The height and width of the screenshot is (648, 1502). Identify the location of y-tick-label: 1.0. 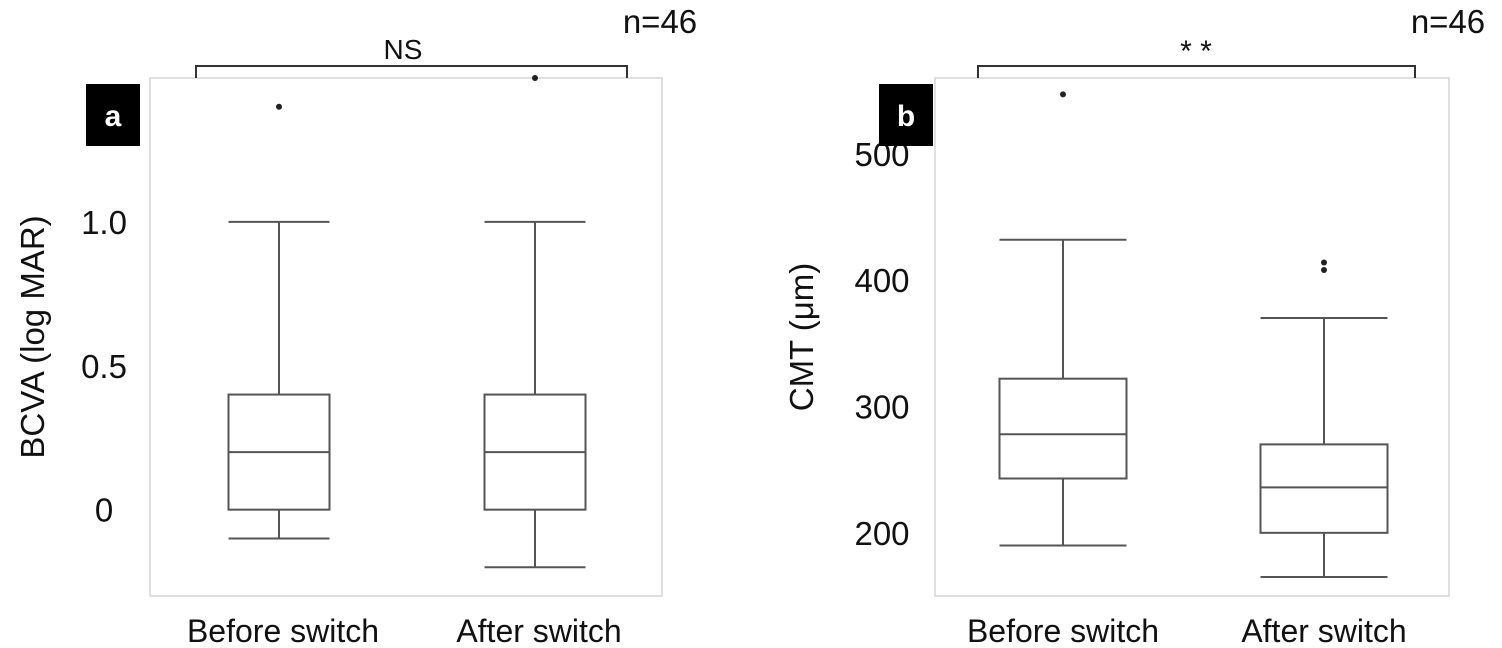
(104, 222).